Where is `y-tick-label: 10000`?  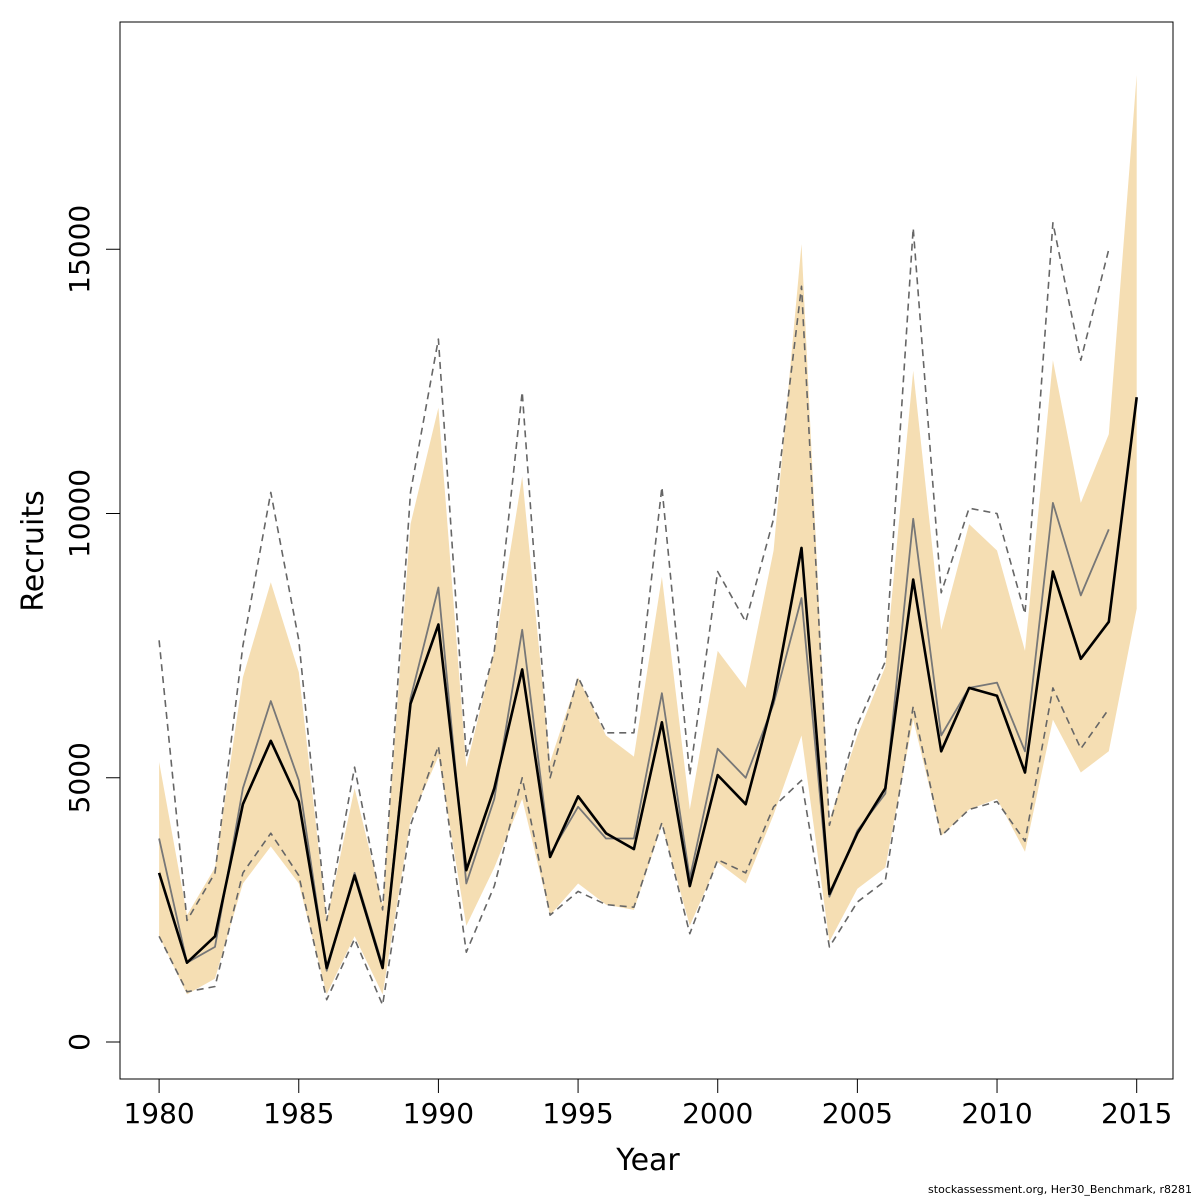
y-tick-label: 10000 is located at coordinates (79, 513).